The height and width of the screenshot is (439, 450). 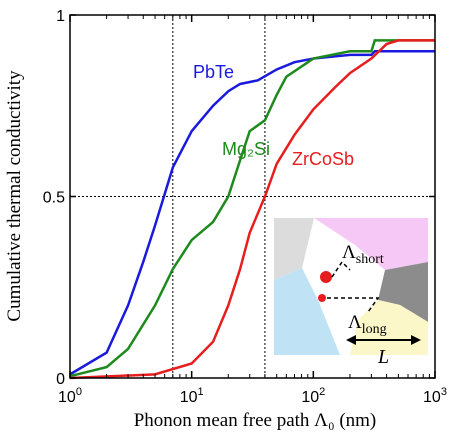 What do you see at coordinates (213, 72) in the screenshot?
I see `series-label: PbTe` at bounding box center [213, 72].